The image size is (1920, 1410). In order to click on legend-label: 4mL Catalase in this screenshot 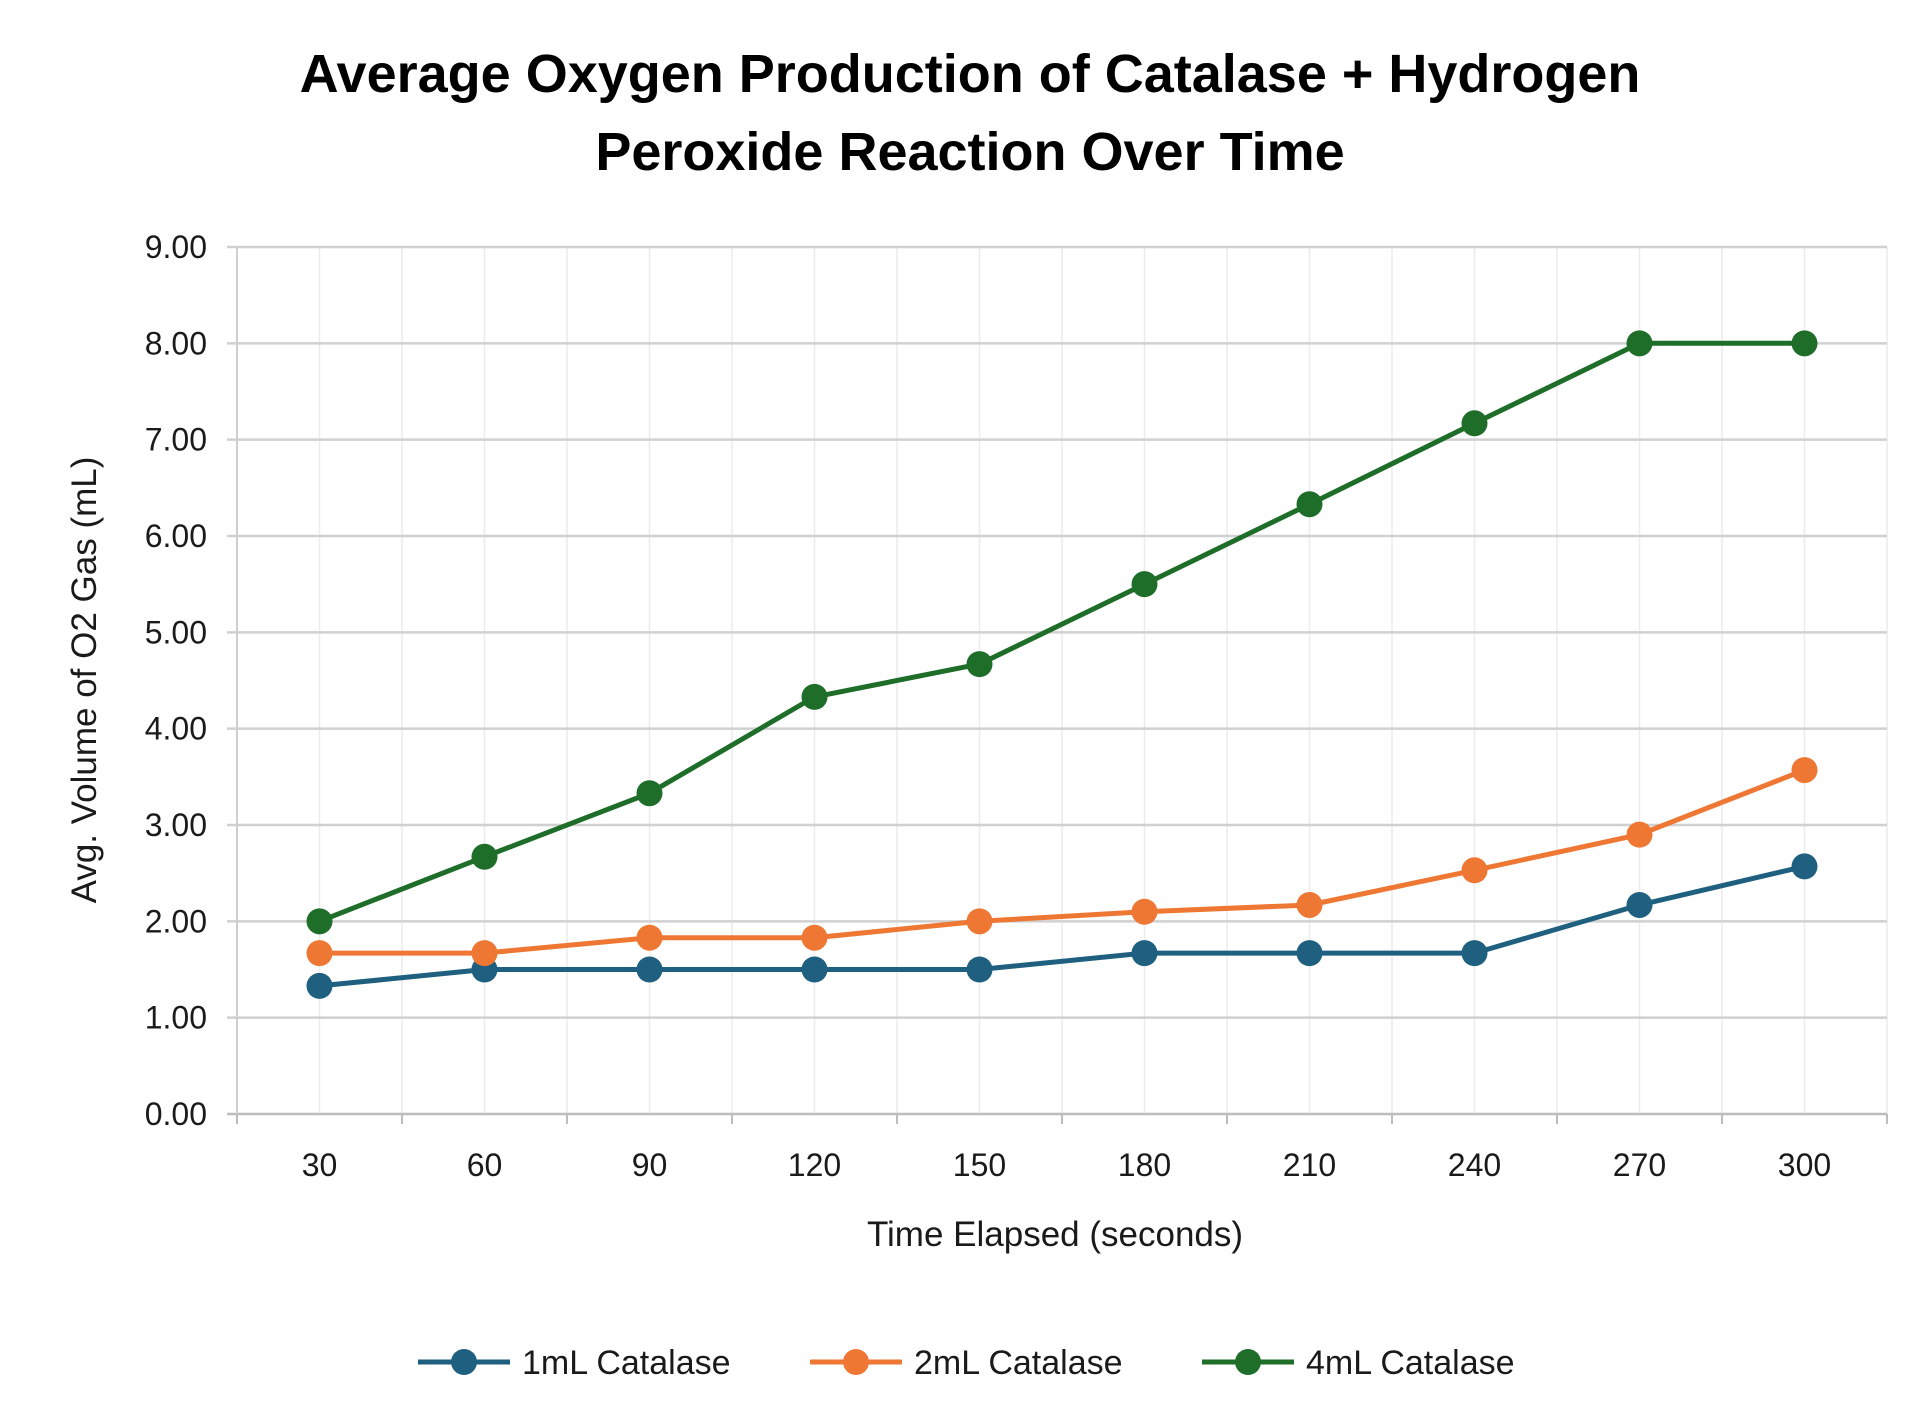, I will do `click(1410, 1363)`.